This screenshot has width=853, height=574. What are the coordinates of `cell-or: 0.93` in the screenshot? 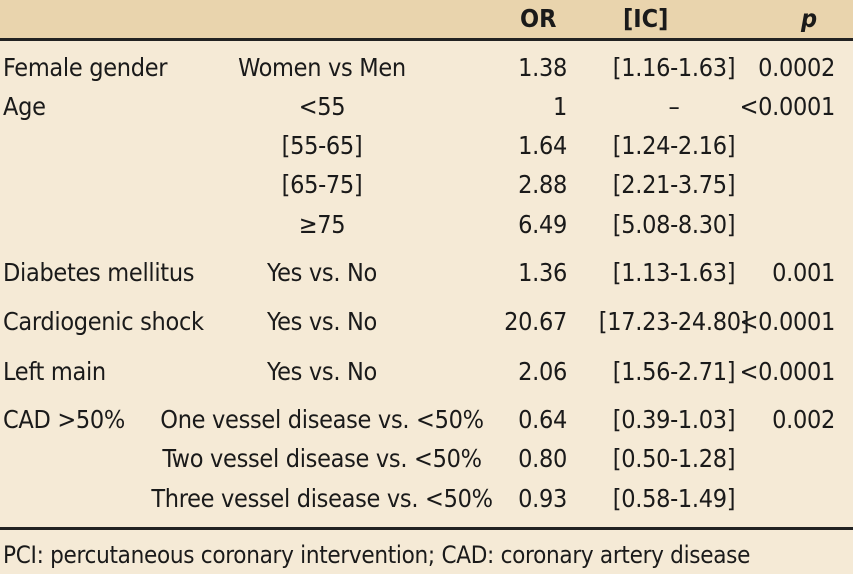 It's located at (542, 498).